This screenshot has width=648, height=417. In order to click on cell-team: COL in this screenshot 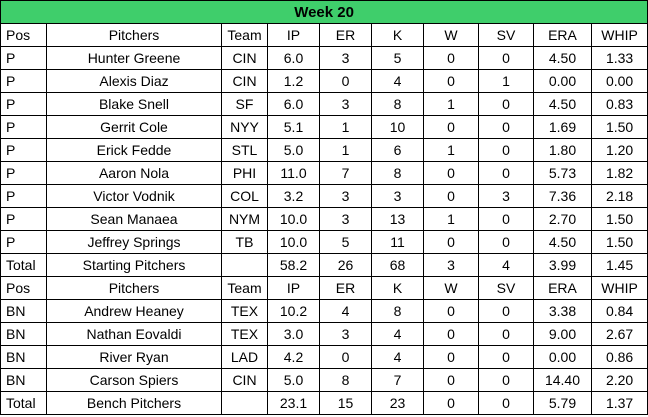, I will do `click(244, 196)`.